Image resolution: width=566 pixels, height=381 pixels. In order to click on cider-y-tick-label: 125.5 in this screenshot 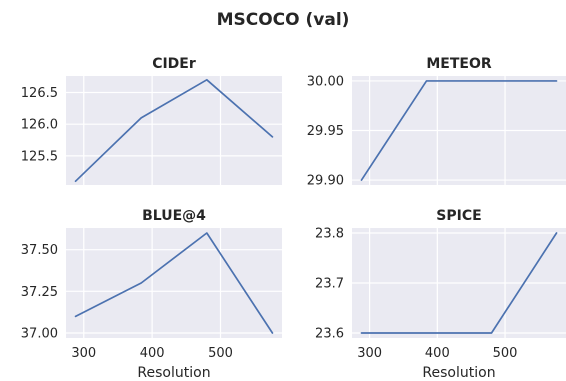, I will do `click(39, 156)`.